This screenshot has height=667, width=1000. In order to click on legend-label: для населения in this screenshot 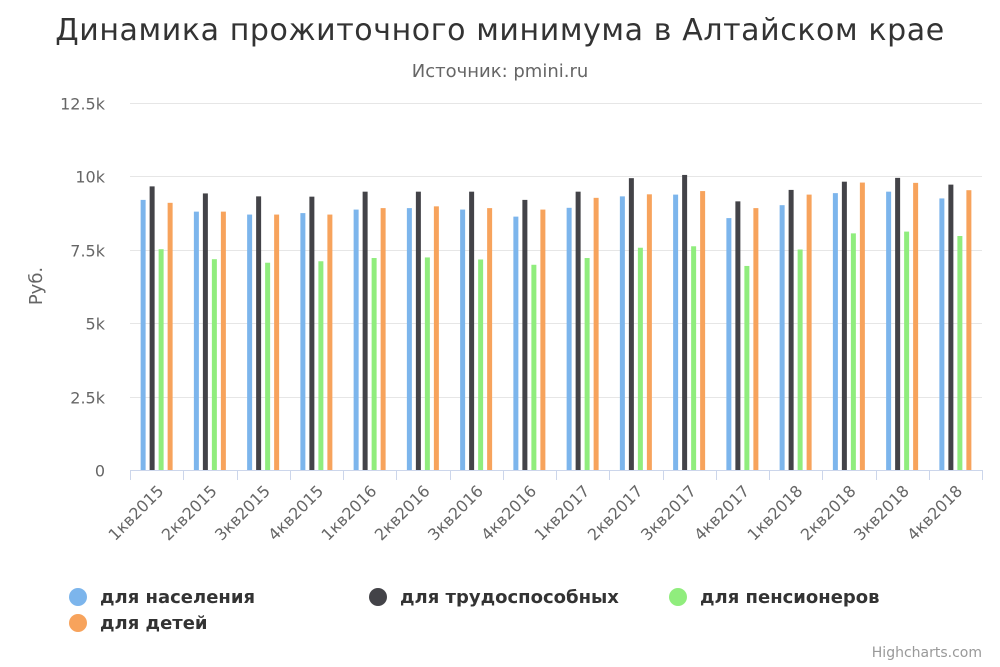, I will do `click(177, 597)`.